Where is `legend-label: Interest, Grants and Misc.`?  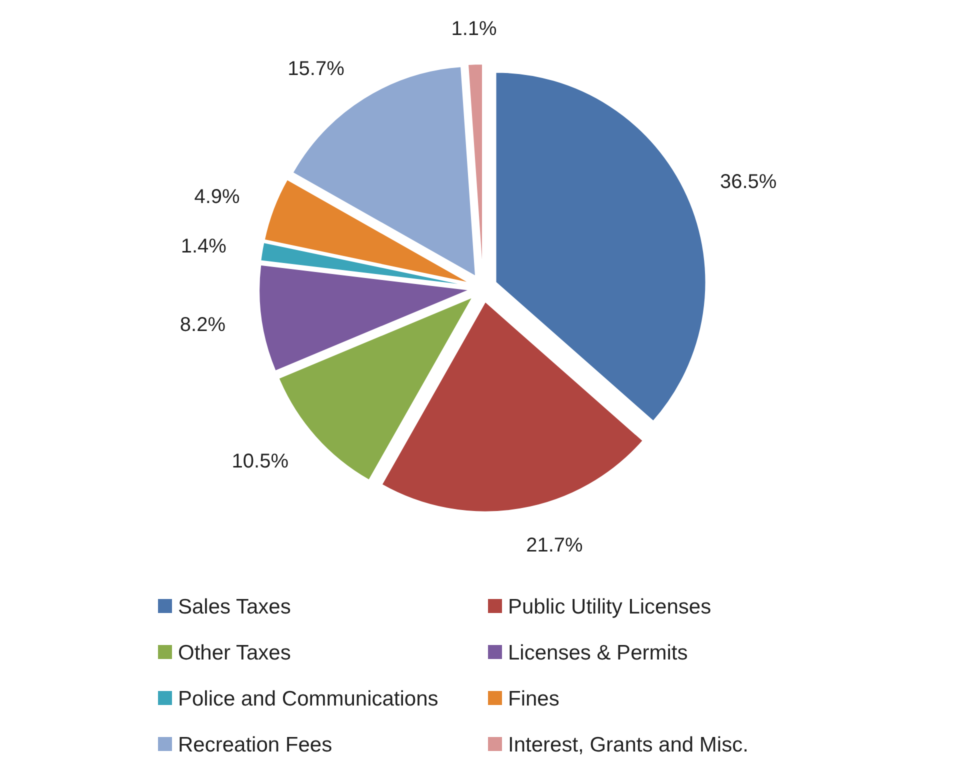 legend-label: Interest, Grants and Misc. is located at coordinates (628, 744).